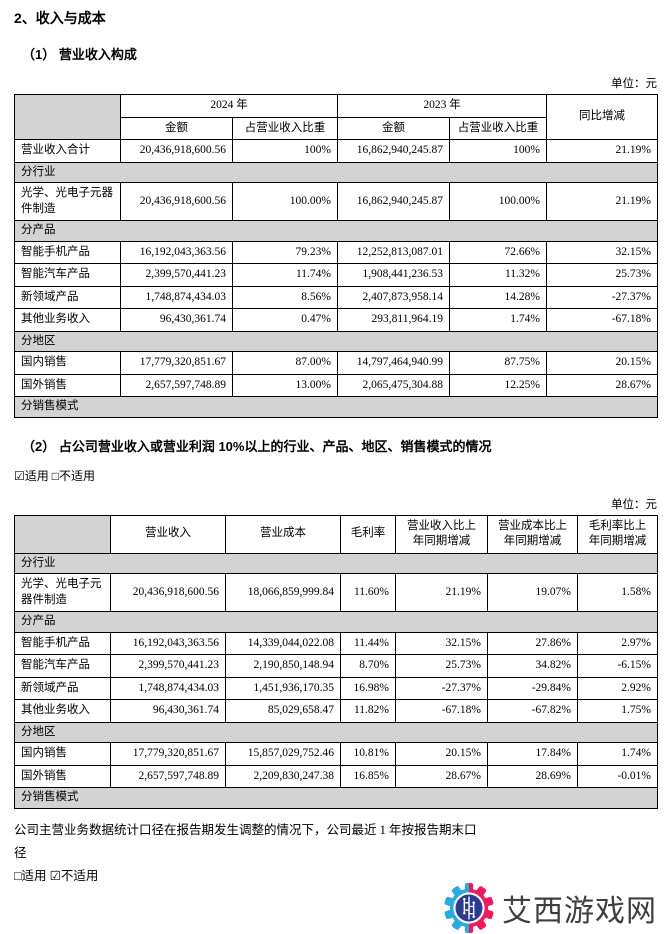 The width and height of the screenshot is (671, 934). I want to click on watermark-text: 艾西游戏网, so click(579, 912).